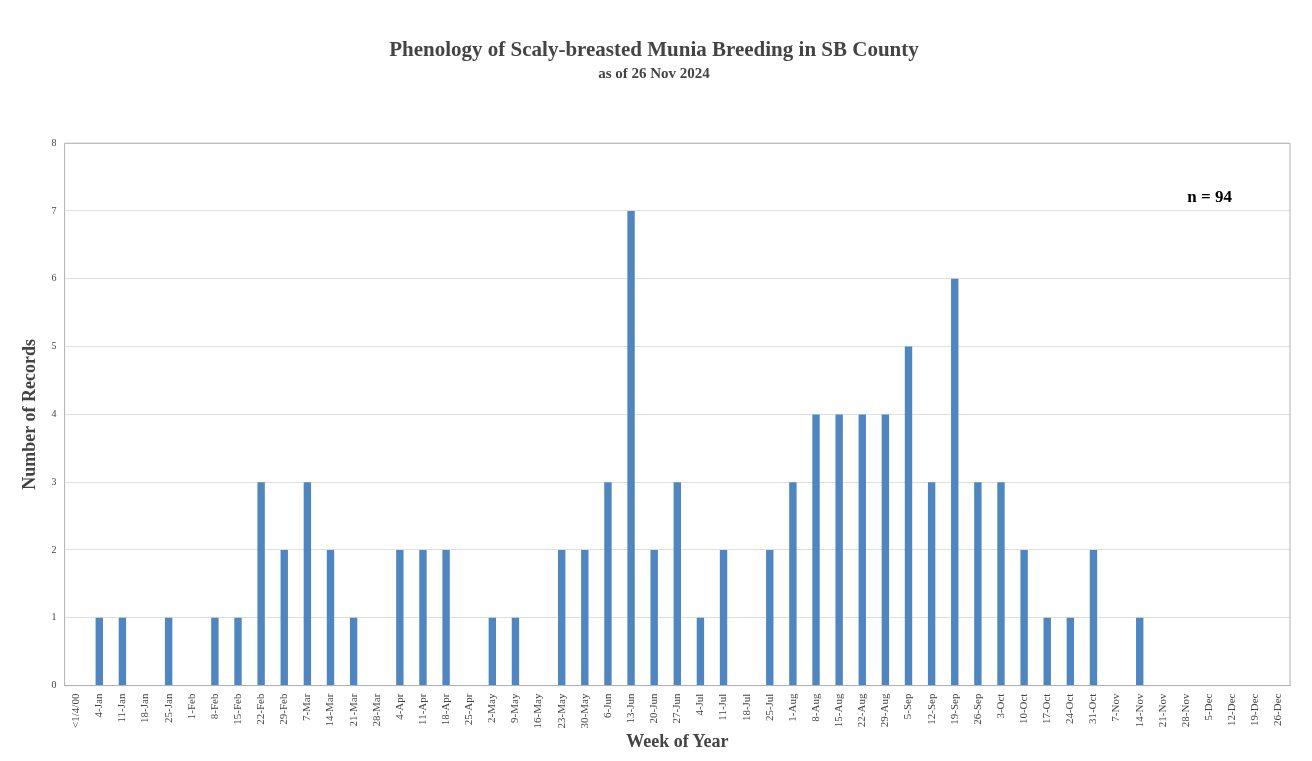 The image size is (1312, 761). I want to click on x-tick-label: 30-May, so click(583, 711).